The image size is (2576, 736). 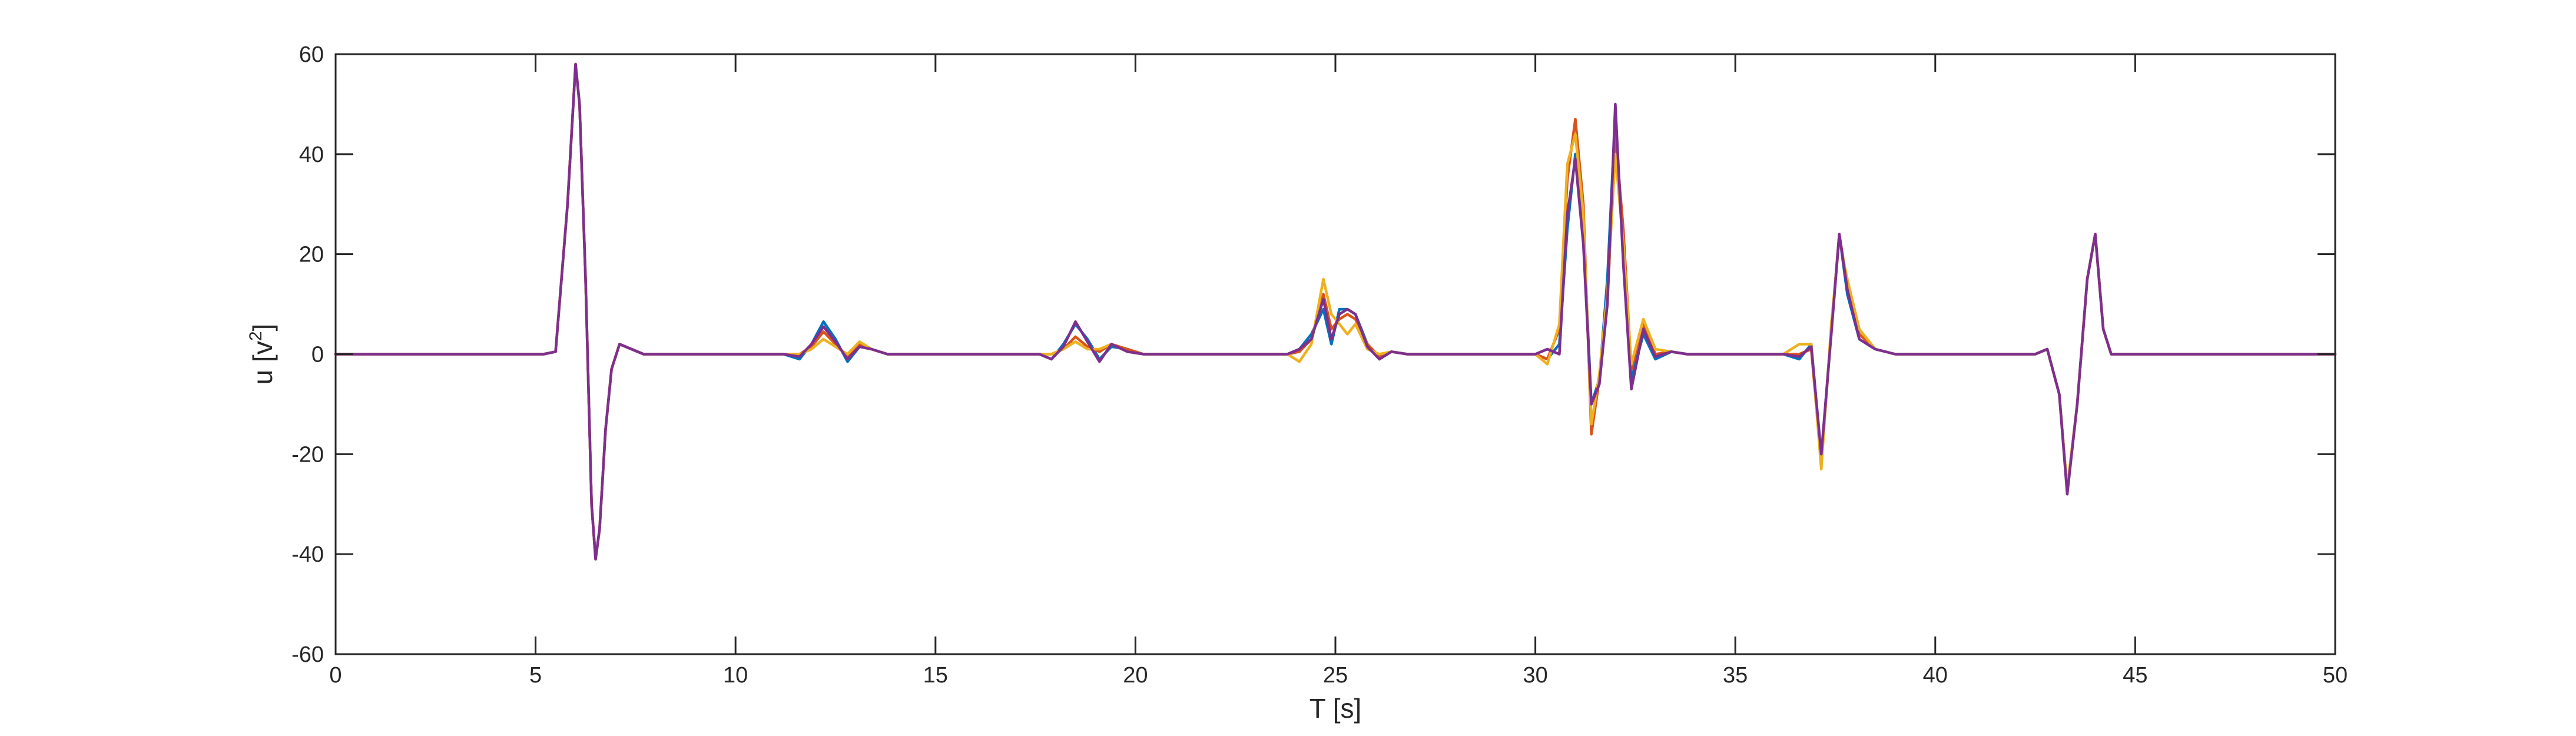 What do you see at coordinates (335, 675) in the screenshot?
I see `x-tick-label: 0` at bounding box center [335, 675].